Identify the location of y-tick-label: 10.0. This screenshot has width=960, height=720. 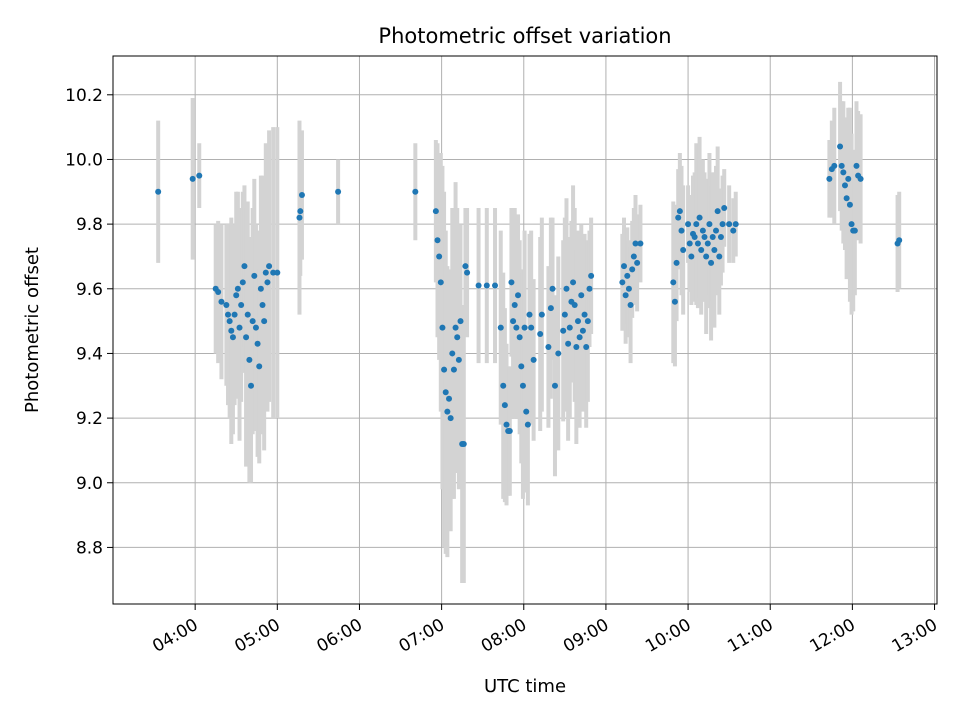
(84, 160).